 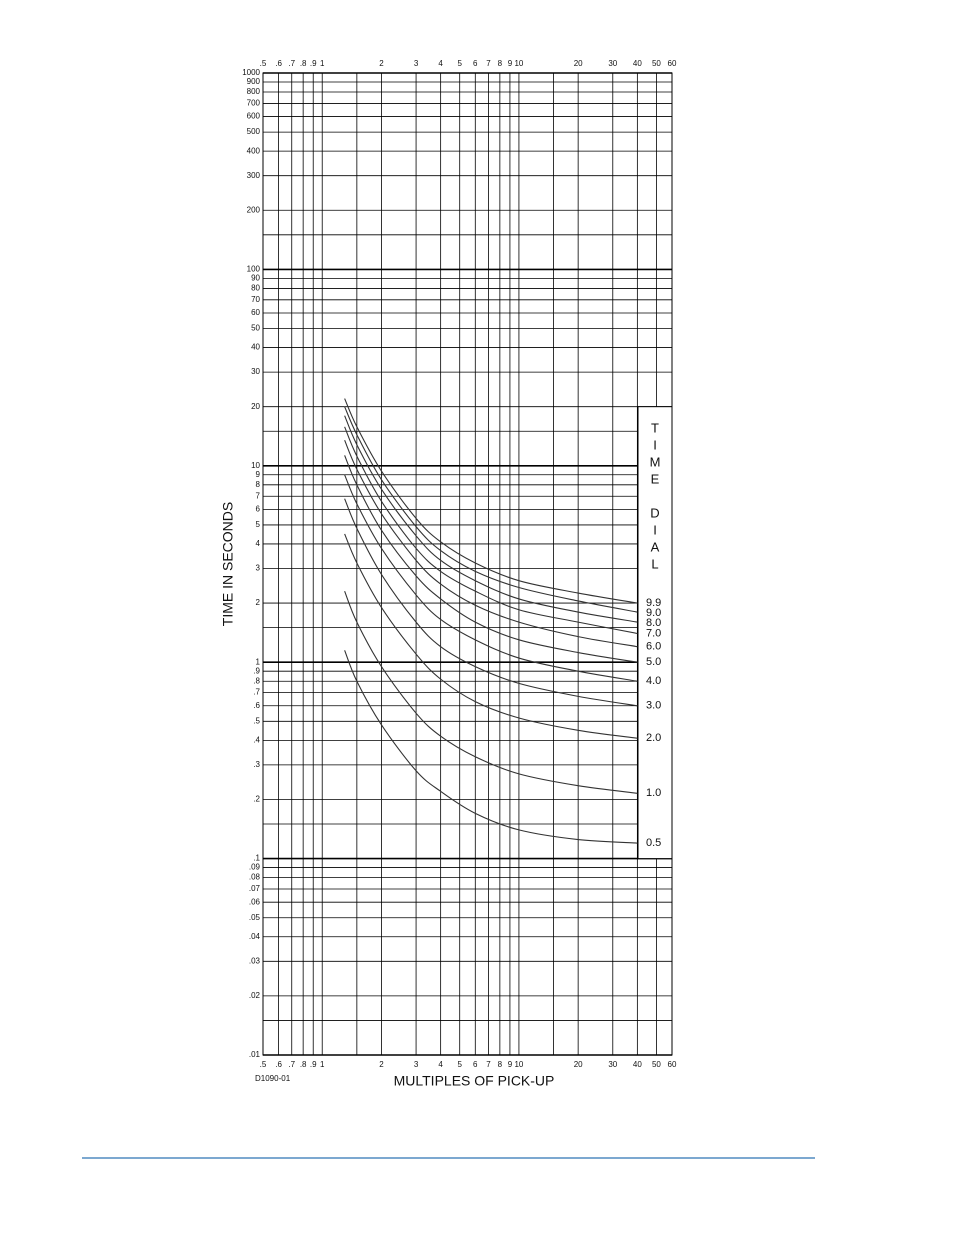 I want to click on y-tick-label: .2, so click(x=256, y=799).